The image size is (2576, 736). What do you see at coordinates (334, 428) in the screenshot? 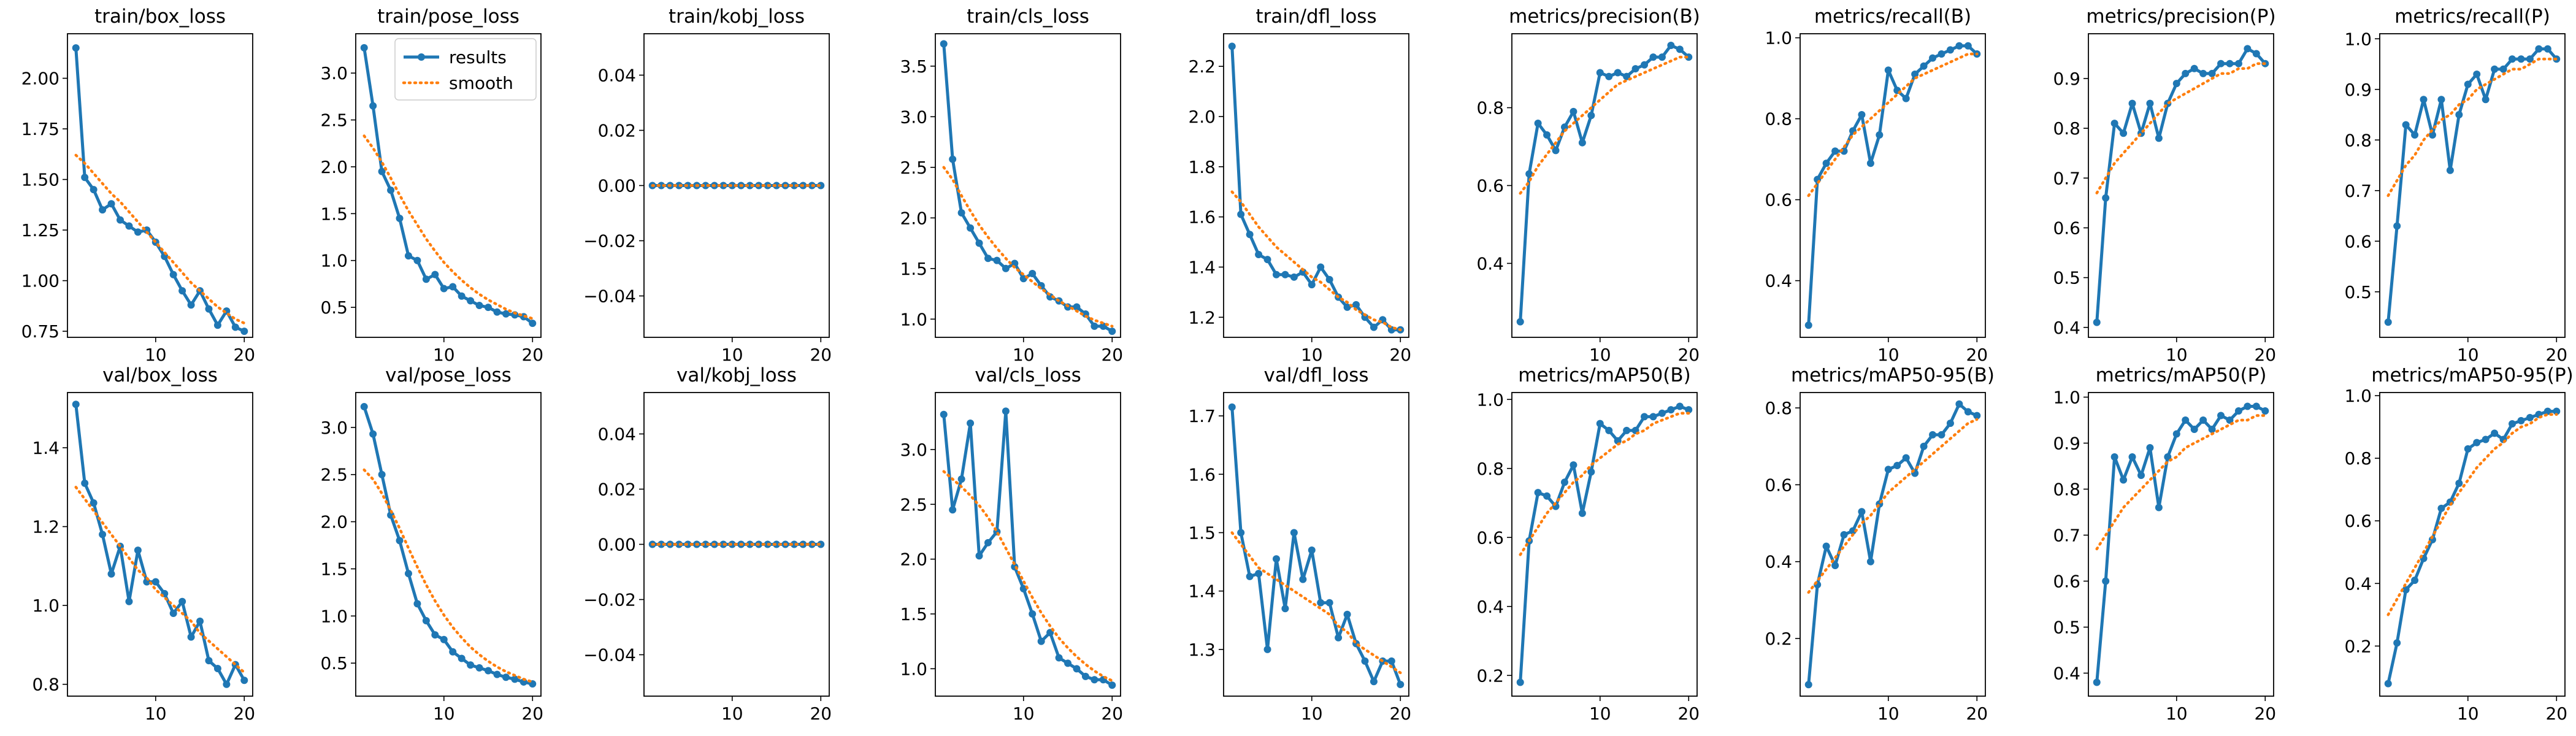
I see `y-tick-label: 3.0` at bounding box center [334, 428].